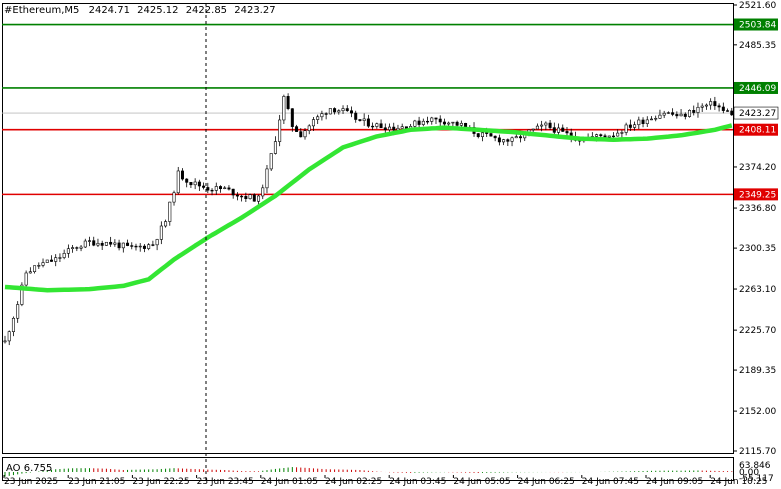 The height and width of the screenshot is (489, 781). Describe the element at coordinates (157, 10) in the screenshot. I see `header-high: 2425.12` at that location.